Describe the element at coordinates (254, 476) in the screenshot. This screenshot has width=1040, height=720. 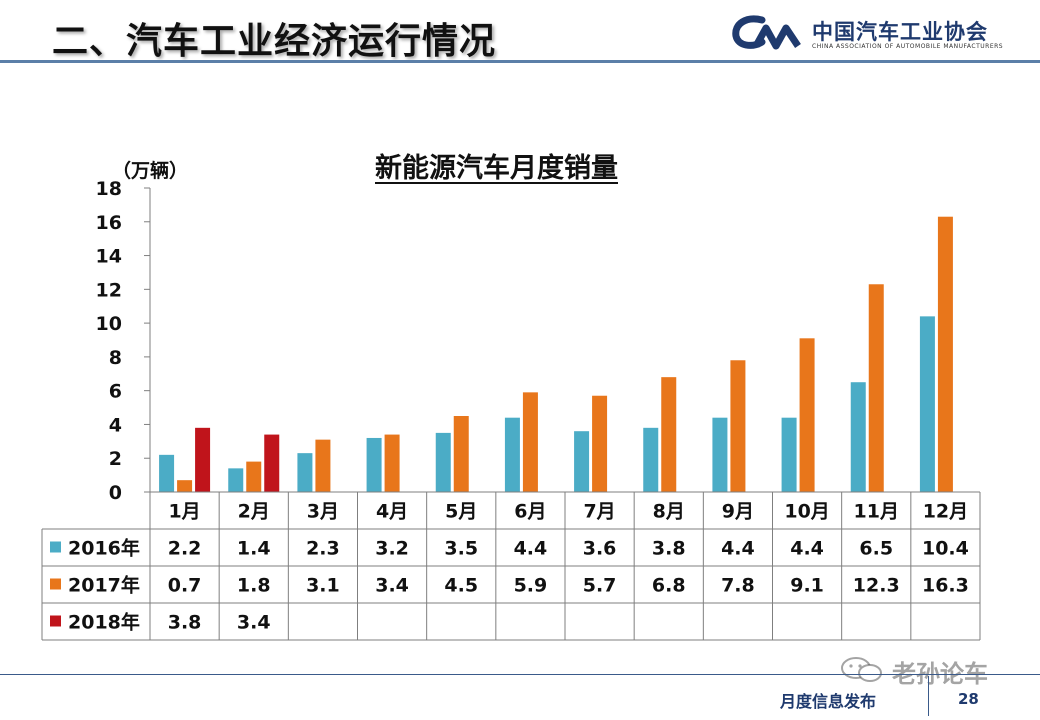
I see `bar-2017年-2月` at that location.